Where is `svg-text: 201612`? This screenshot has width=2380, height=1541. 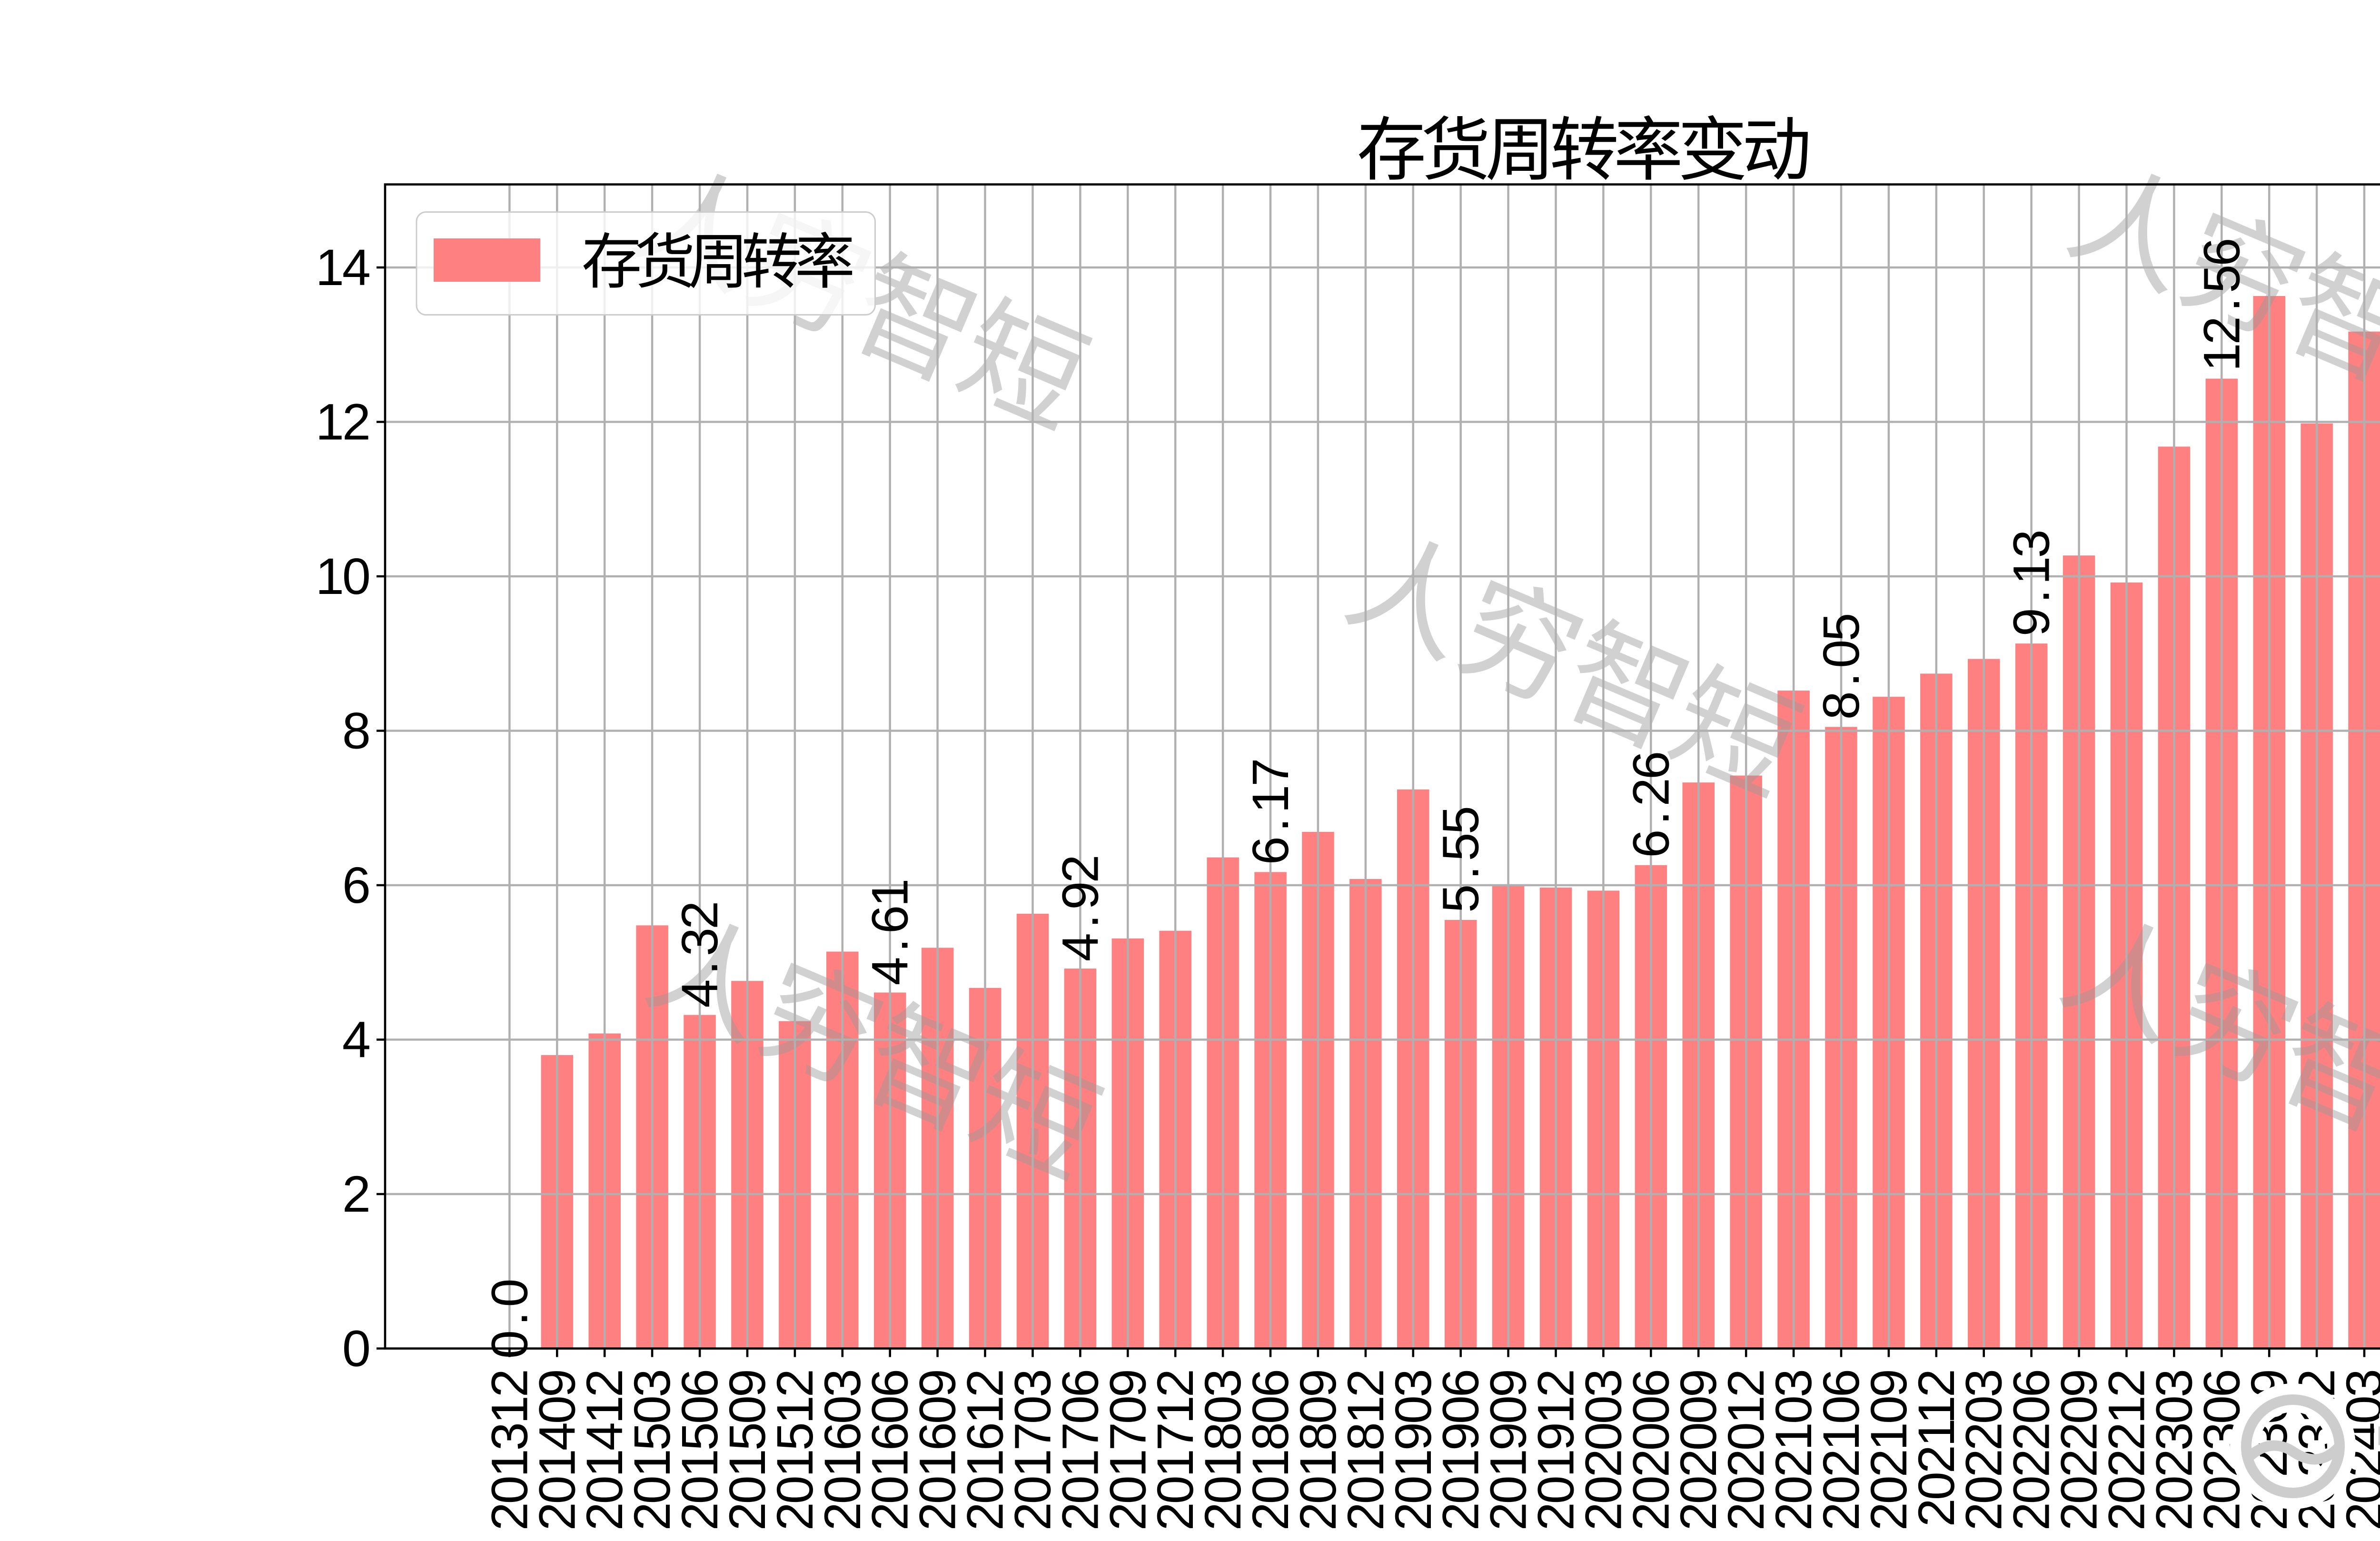 svg-text: 201612 is located at coordinates (985, 1451).